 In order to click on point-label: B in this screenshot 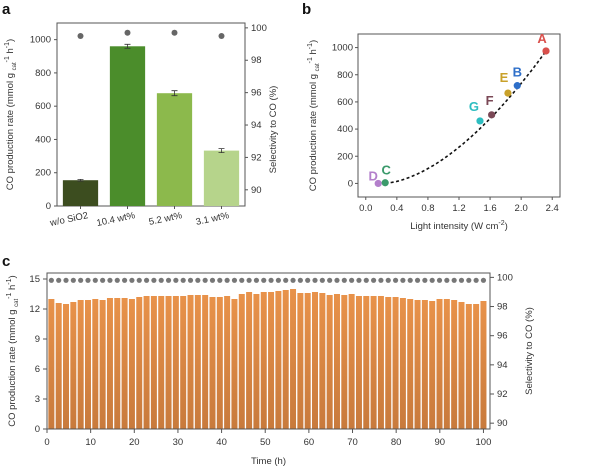, I will do `click(517, 72)`.